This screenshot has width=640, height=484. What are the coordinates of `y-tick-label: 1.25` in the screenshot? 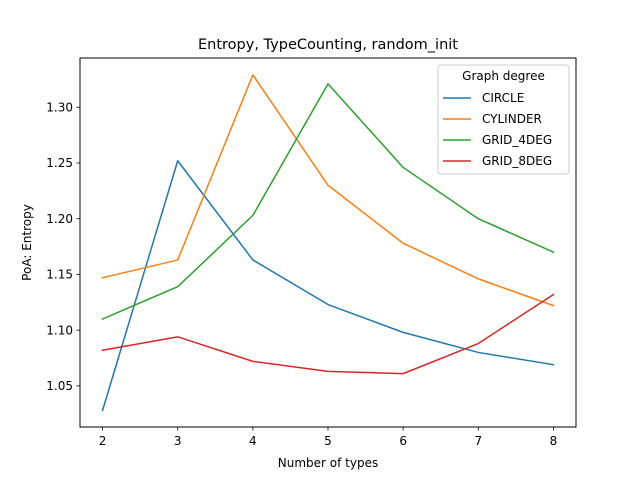 It's located at (59, 163).